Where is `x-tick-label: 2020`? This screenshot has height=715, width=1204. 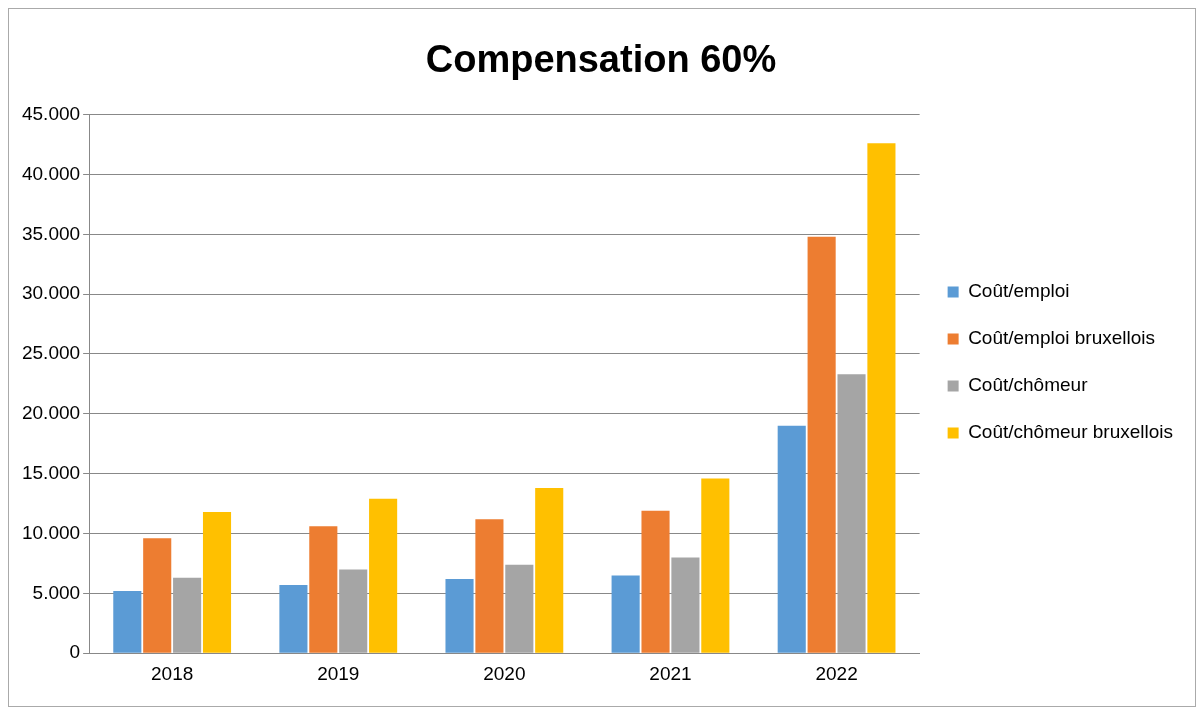 x-tick-label: 2020 is located at coordinates (504, 673).